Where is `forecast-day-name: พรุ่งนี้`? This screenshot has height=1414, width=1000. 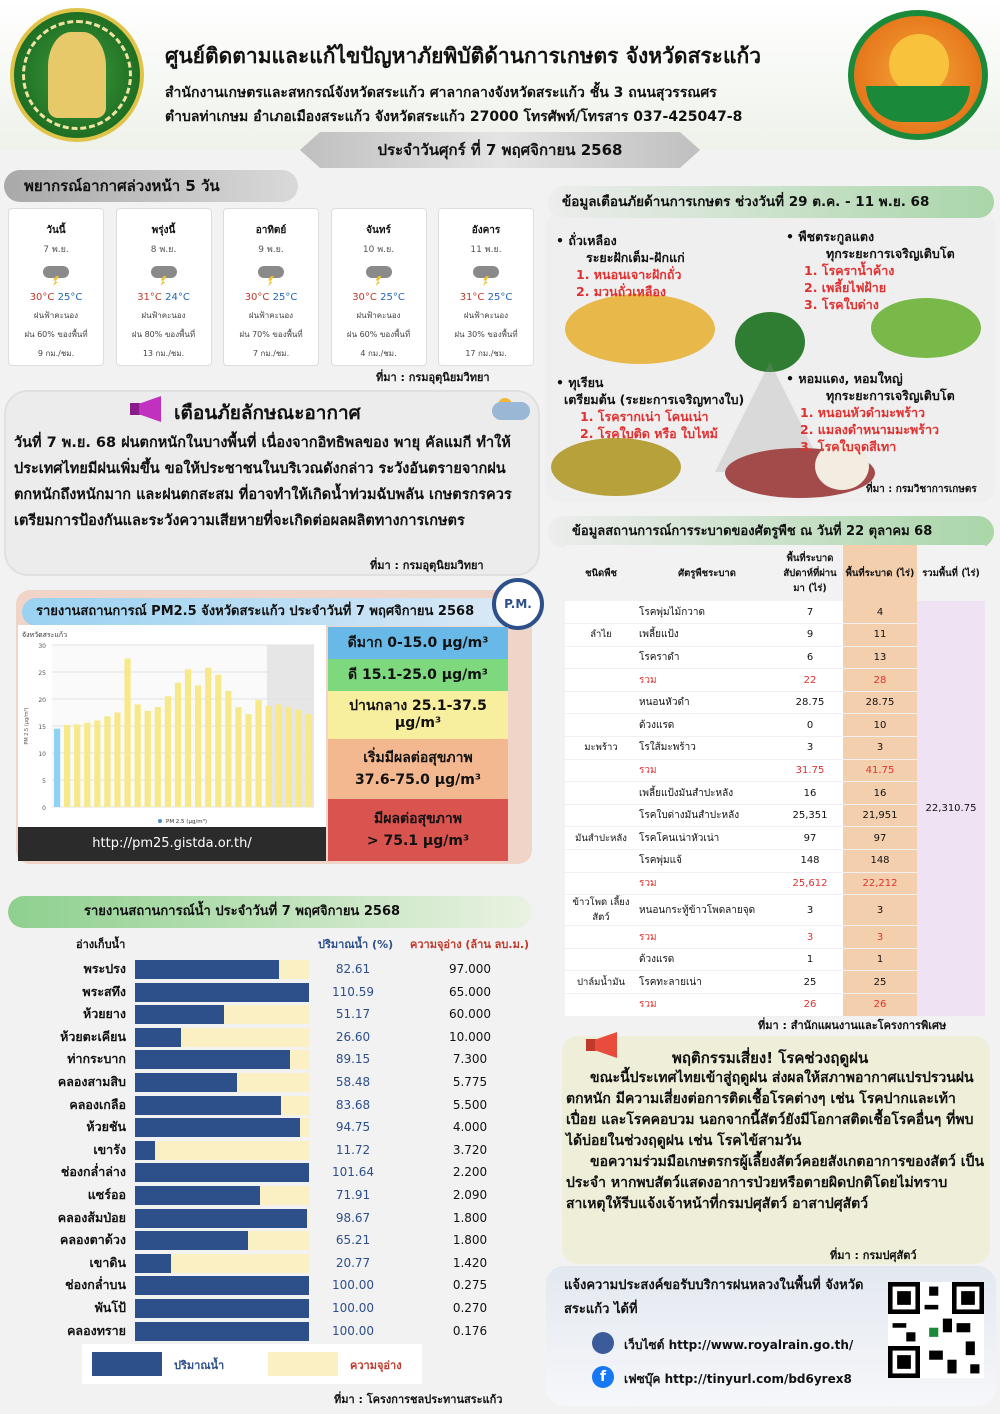 forecast-day-name: พรุ่งนี้ is located at coordinates (163, 230).